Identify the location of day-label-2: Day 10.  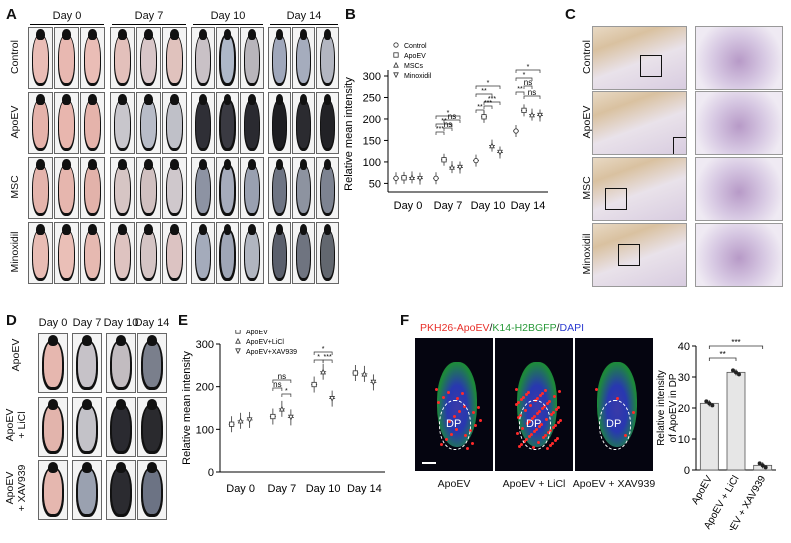
(228, 16).